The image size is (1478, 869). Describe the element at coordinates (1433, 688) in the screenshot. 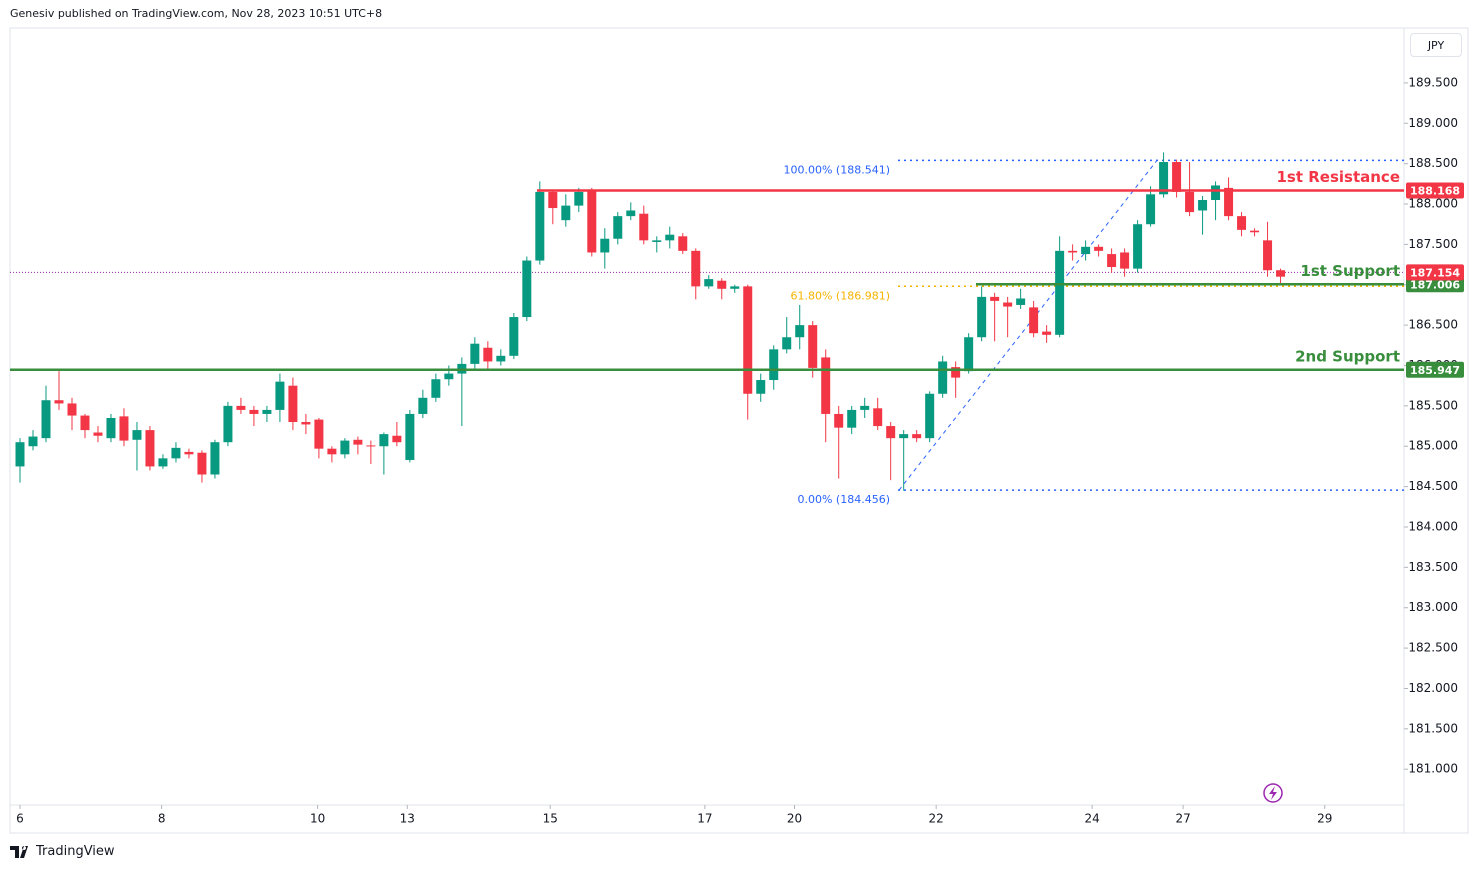

I see `y-tick-label: 182.000` at that location.